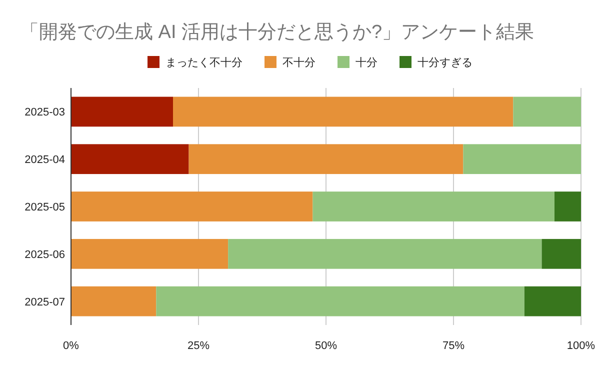  I want to click on x-tick-label: 0%, so click(71, 346).